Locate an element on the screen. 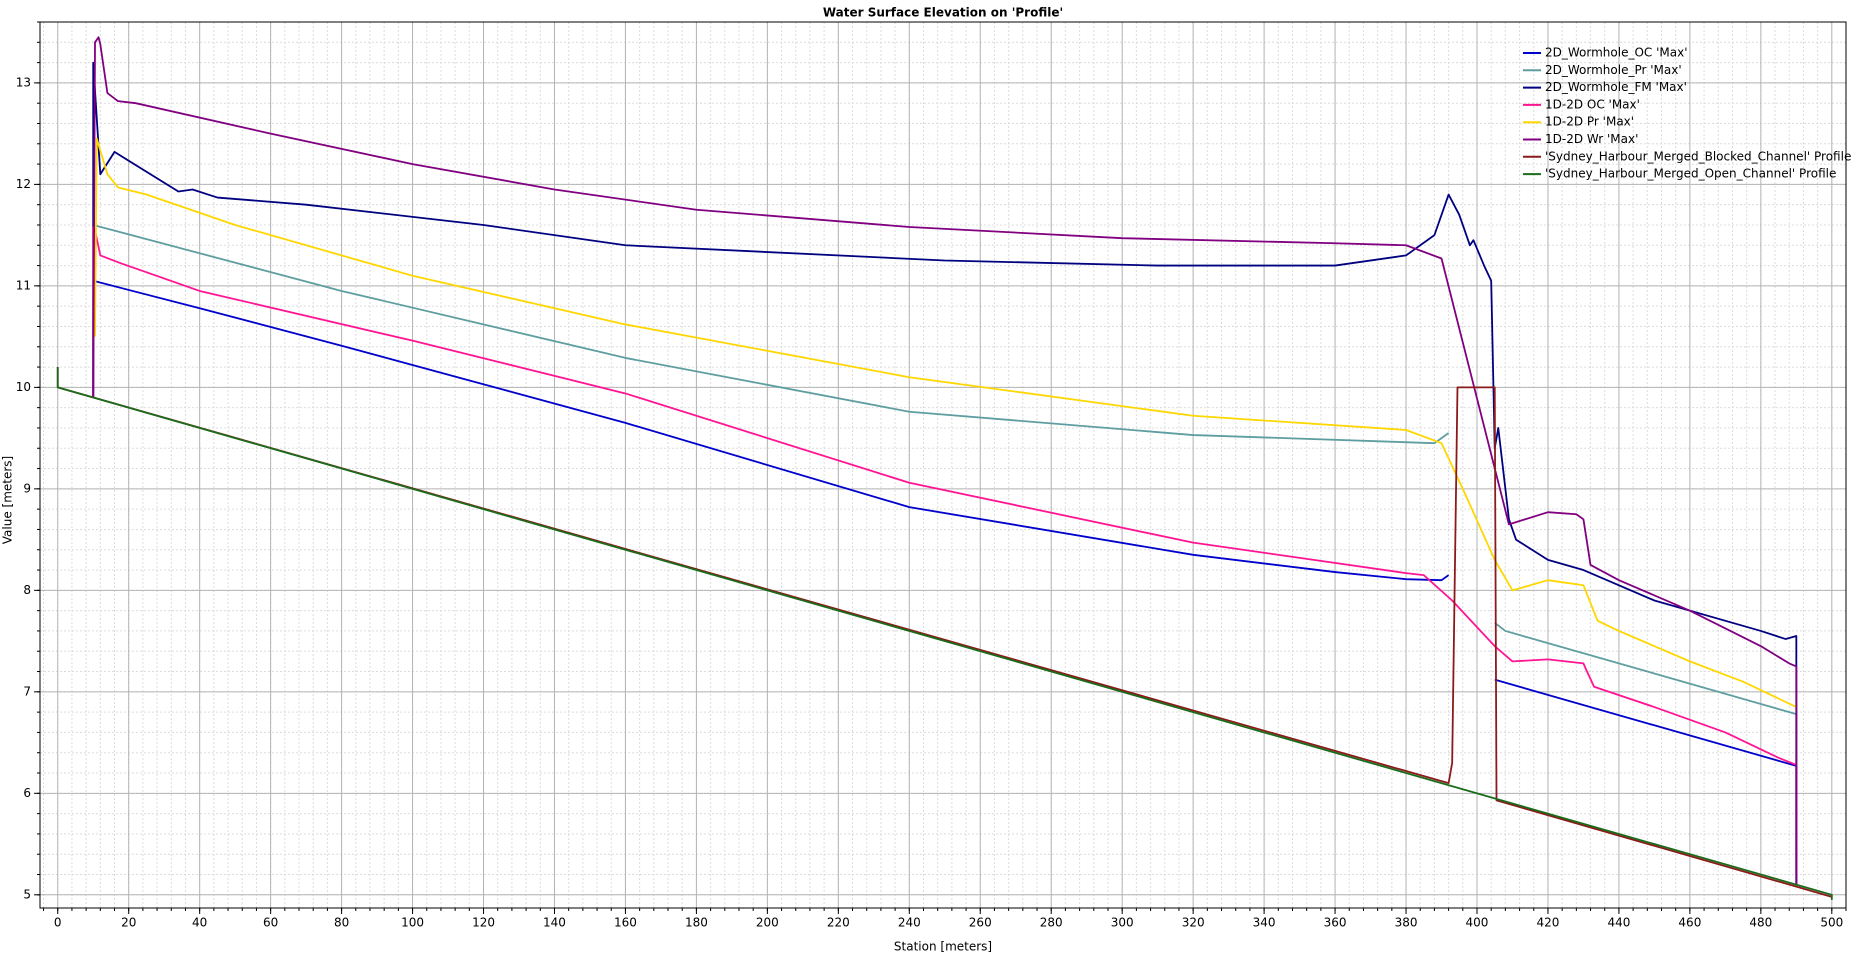  y-tick-label: 8 is located at coordinates (27, 590).